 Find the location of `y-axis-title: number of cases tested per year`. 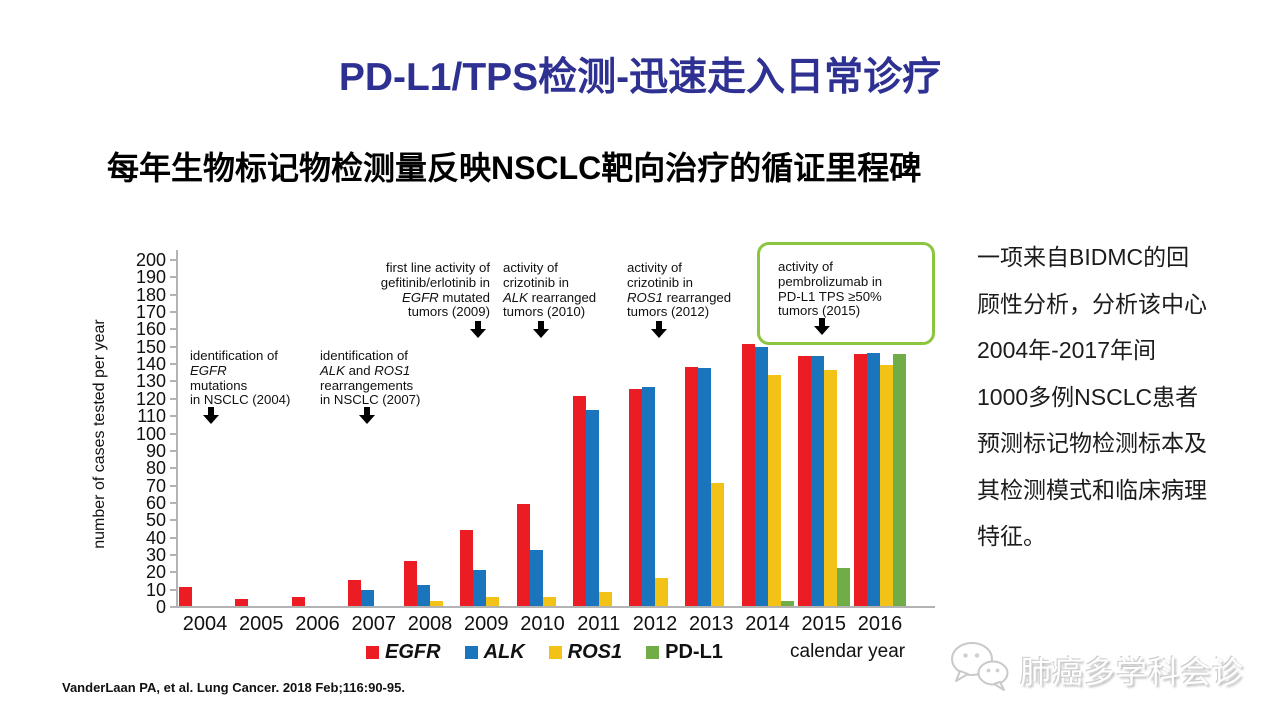

y-axis-title: number of cases tested per year is located at coordinates (99, 434).